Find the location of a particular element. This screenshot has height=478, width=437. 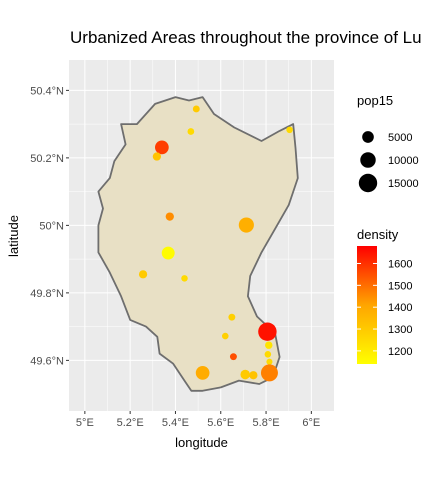

size-legend: pop15 5000 10000 15000 is located at coordinates (388, 143).